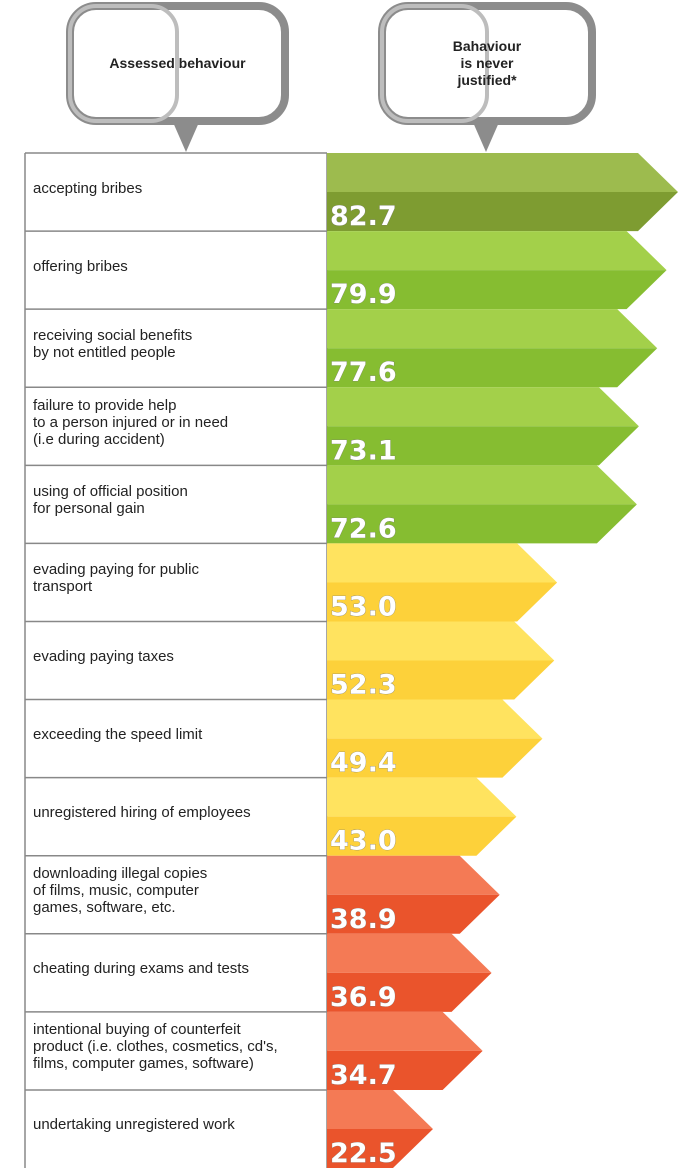  I want to click on header: Bahaviour is never justified*, so click(487, 63).